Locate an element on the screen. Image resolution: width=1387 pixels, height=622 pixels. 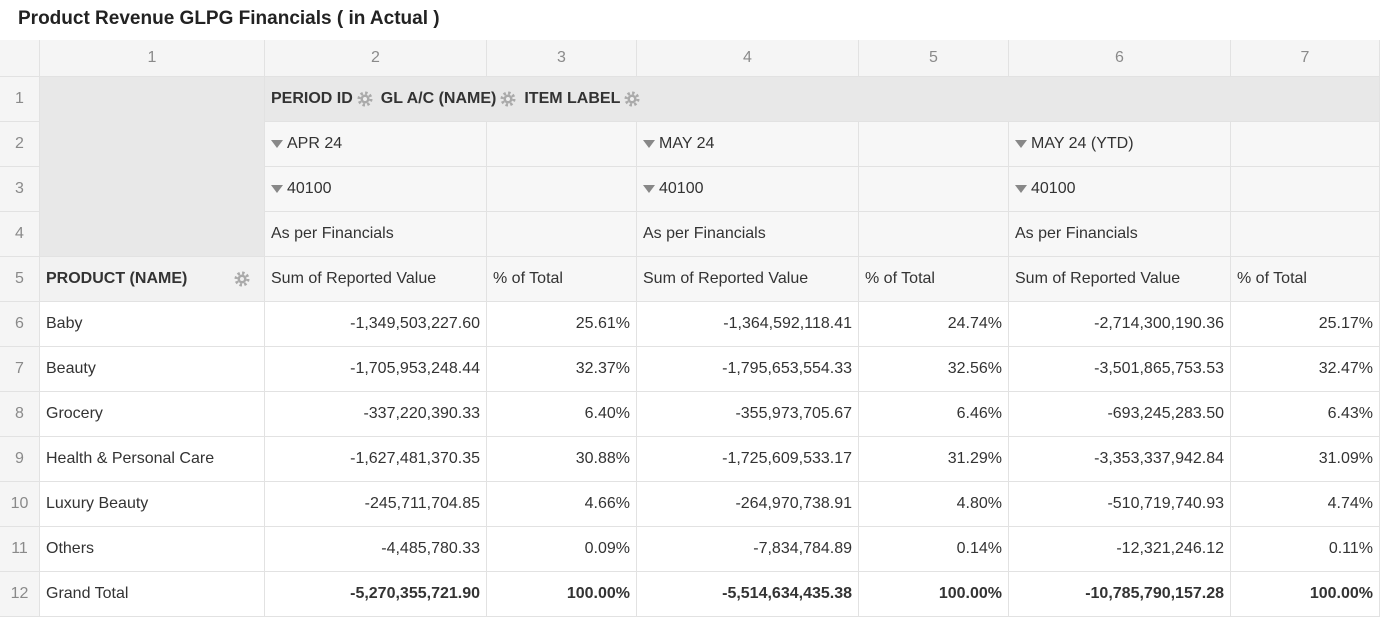
value-cell-text: -337,220,390.33 is located at coordinates (421, 413).